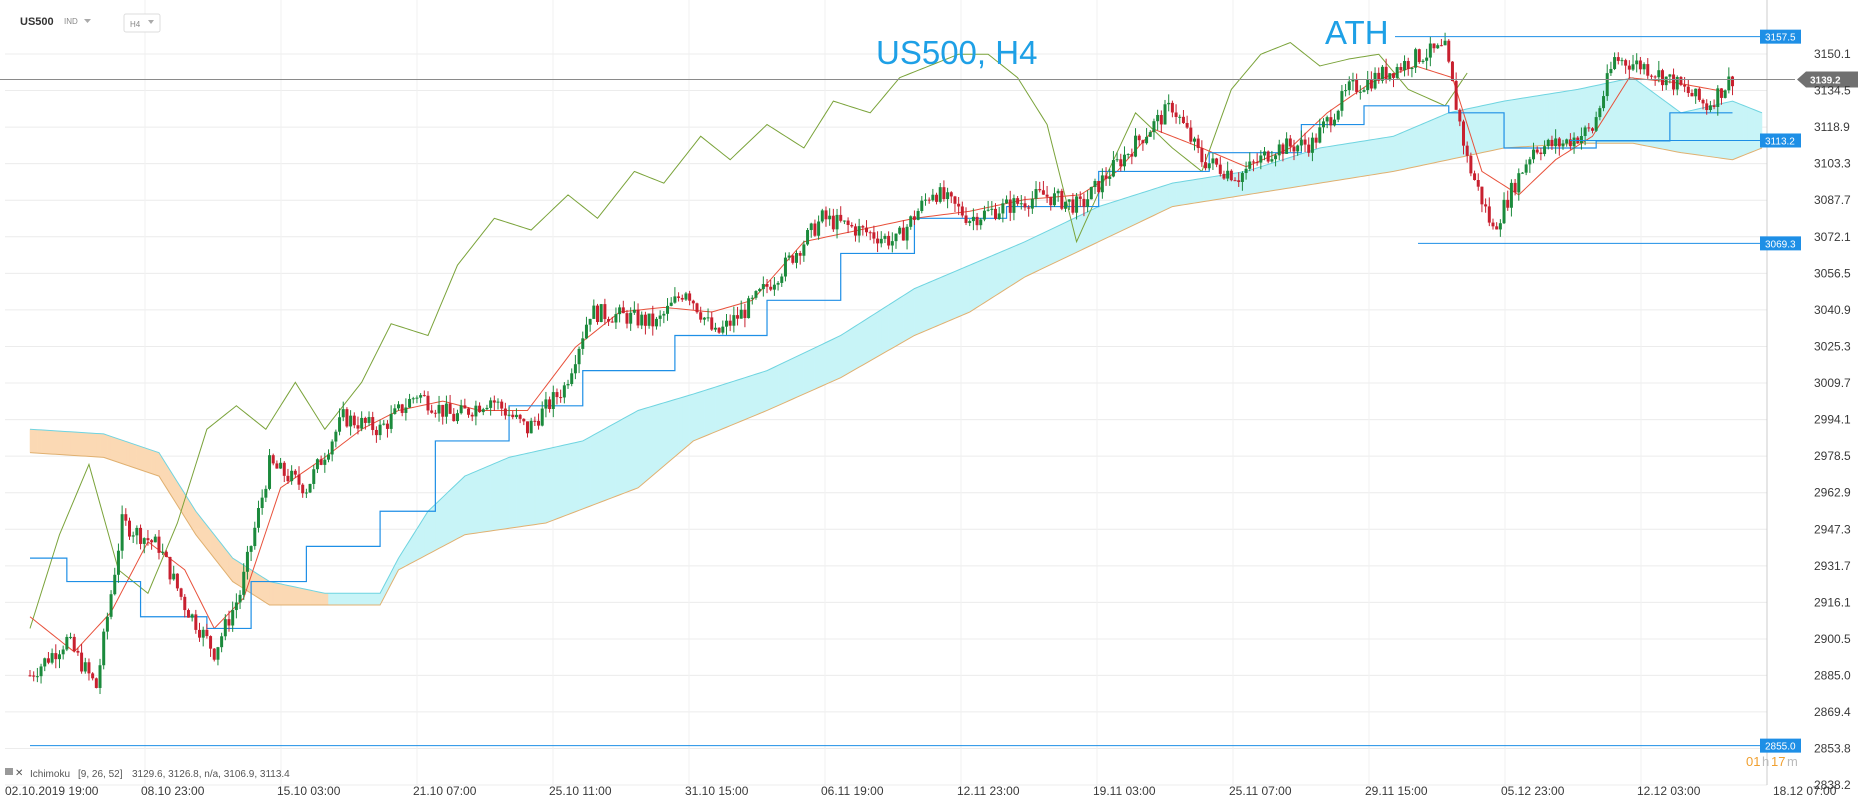 The height and width of the screenshot is (805, 1866). What do you see at coordinates (1832, 639) in the screenshot?
I see `y-tick-label: 2900.5` at bounding box center [1832, 639].